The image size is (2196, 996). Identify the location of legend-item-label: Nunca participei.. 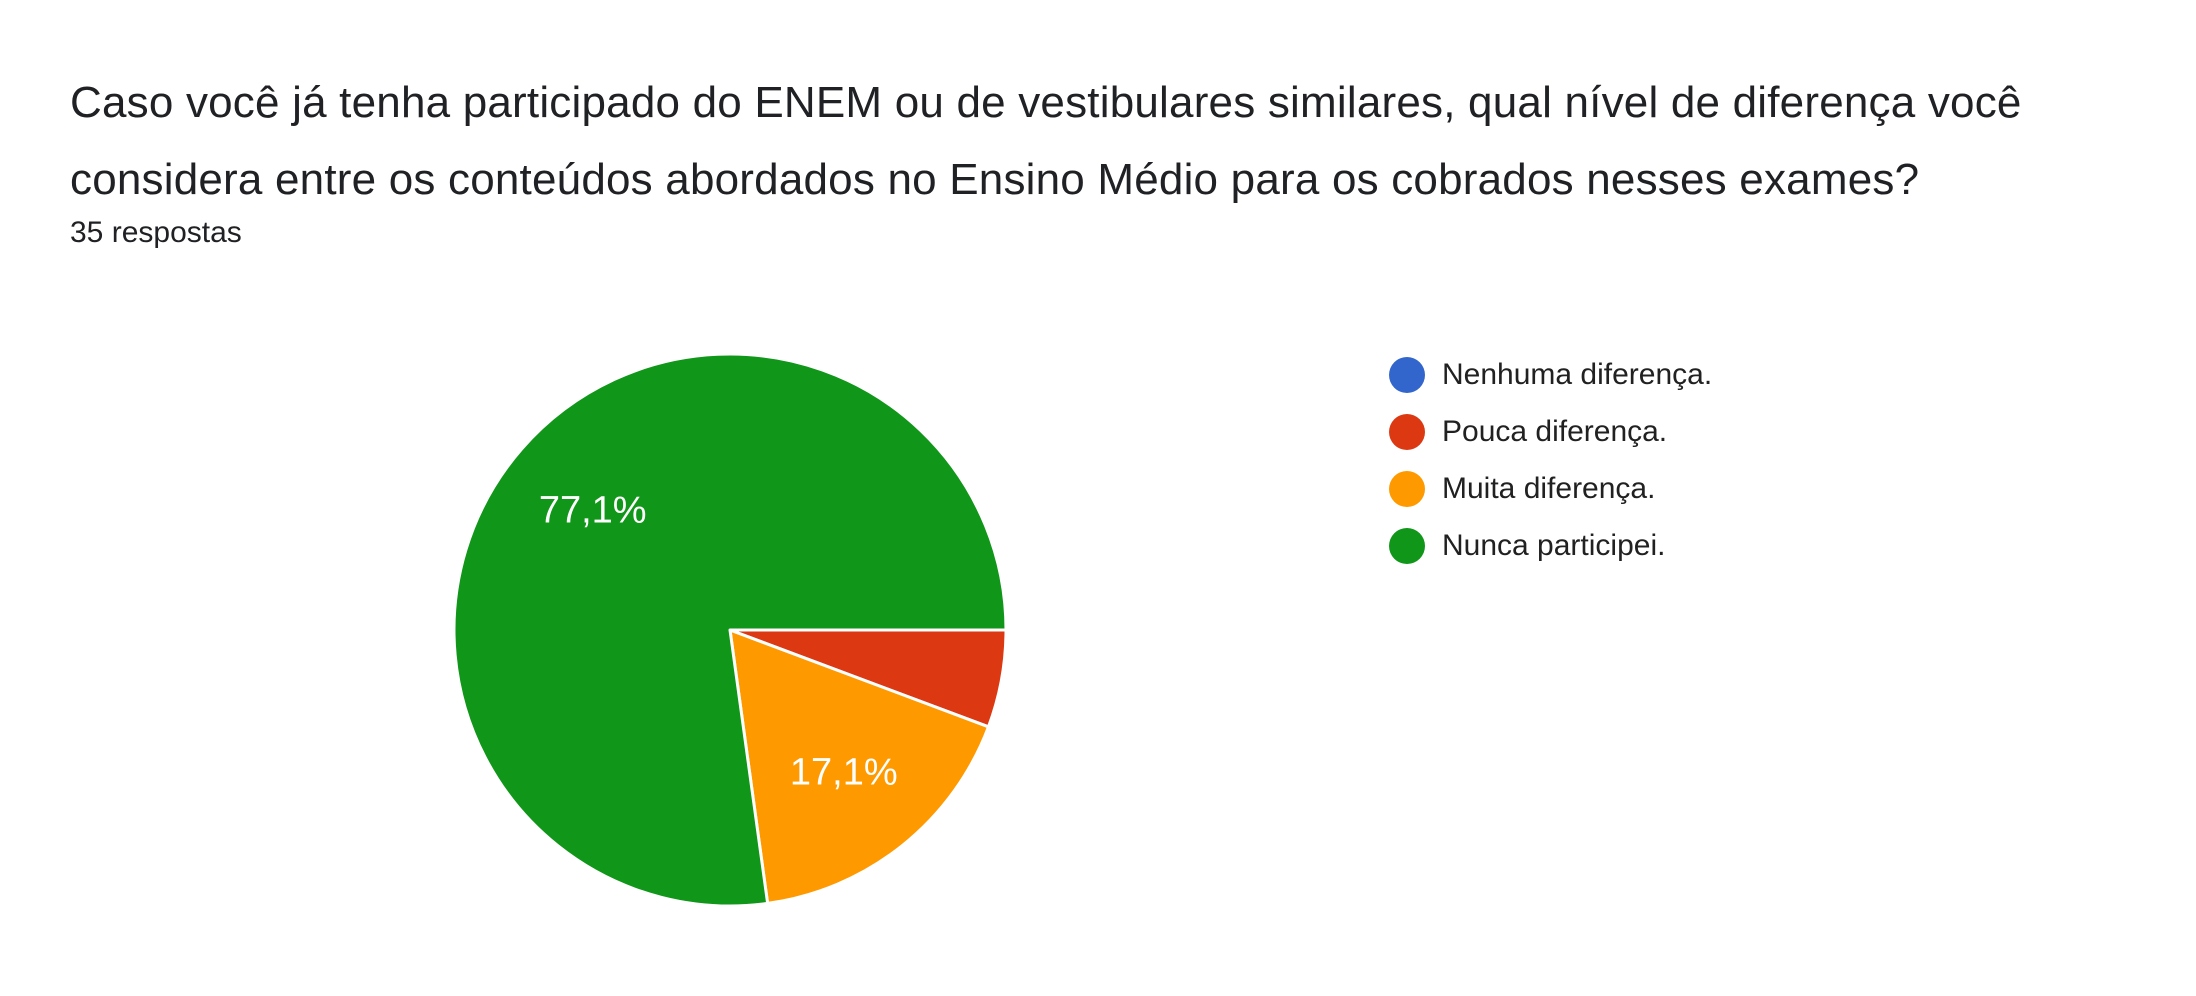
(1554, 545).